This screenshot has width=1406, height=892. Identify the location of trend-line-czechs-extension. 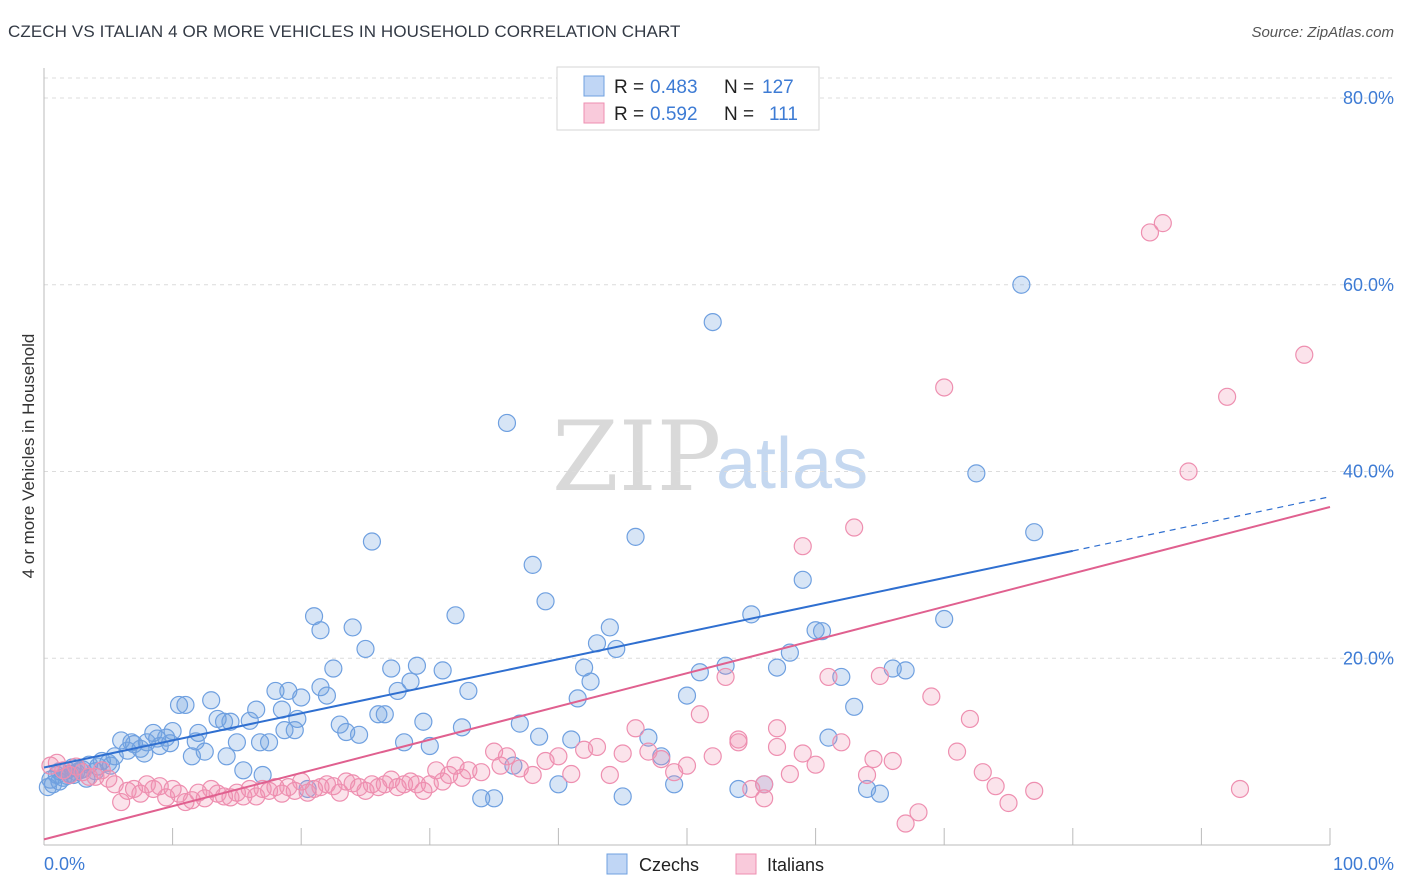
(1201, 524).